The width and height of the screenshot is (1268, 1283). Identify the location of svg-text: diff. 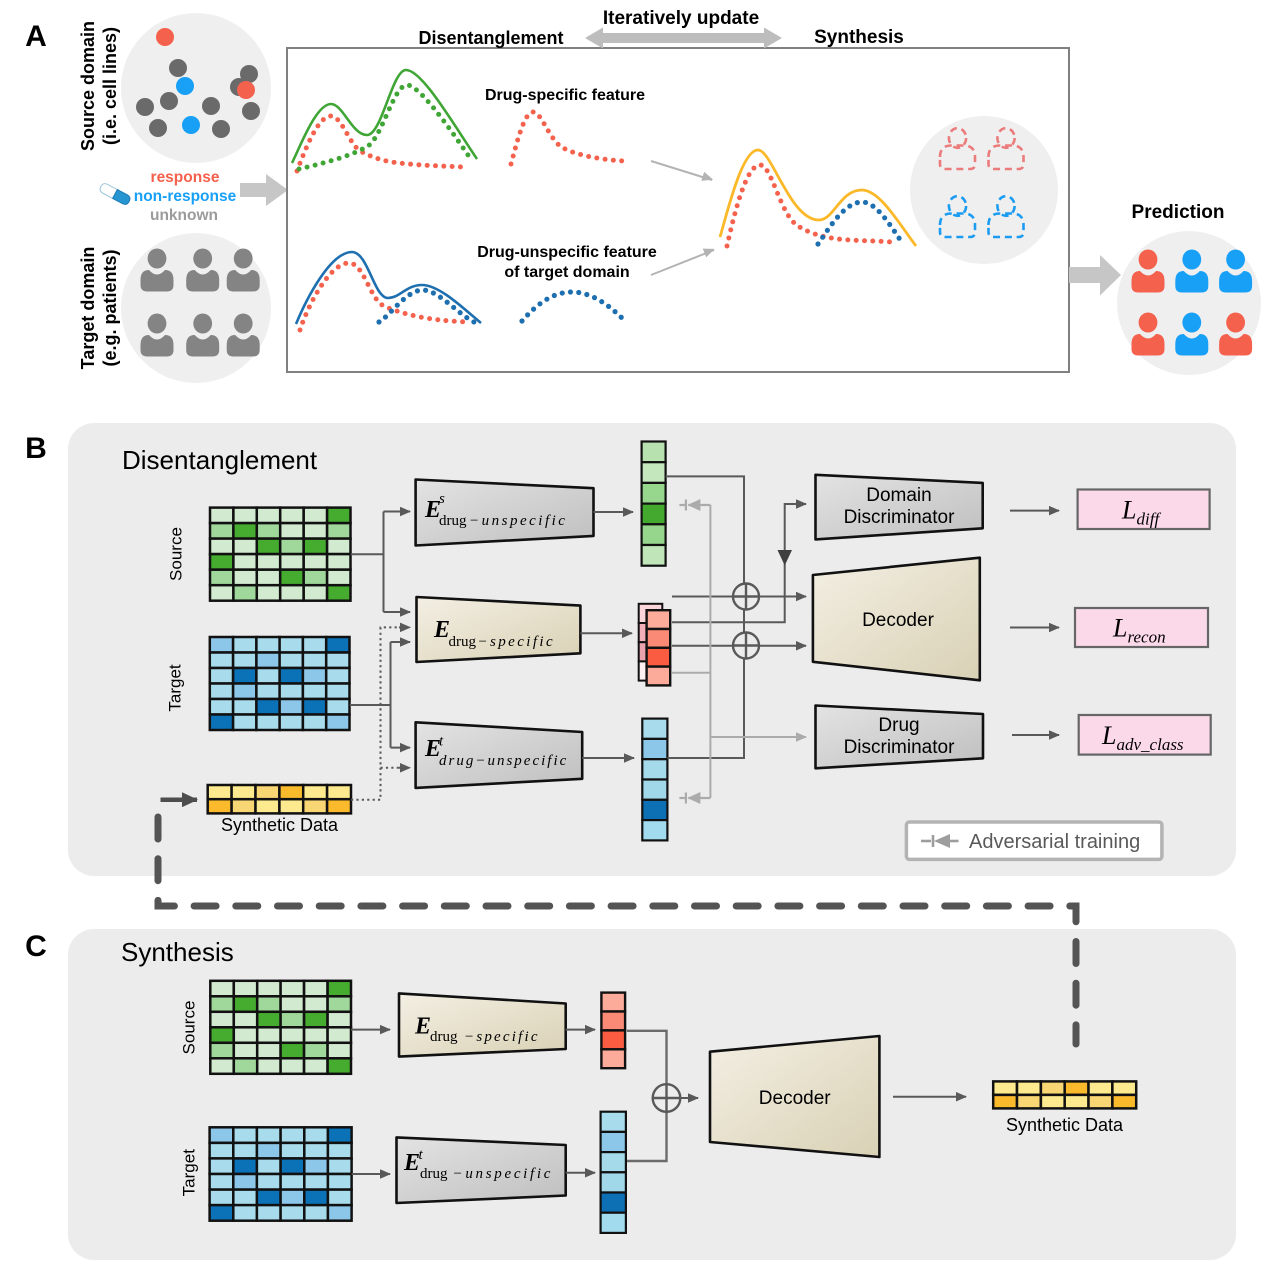
(1149, 518).